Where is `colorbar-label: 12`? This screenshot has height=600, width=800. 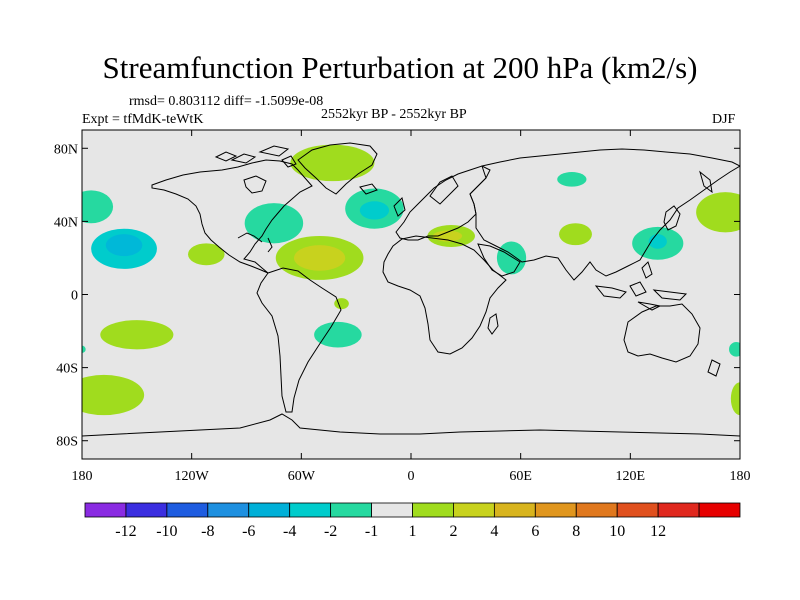 colorbar-label: 12 is located at coordinates (658, 531).